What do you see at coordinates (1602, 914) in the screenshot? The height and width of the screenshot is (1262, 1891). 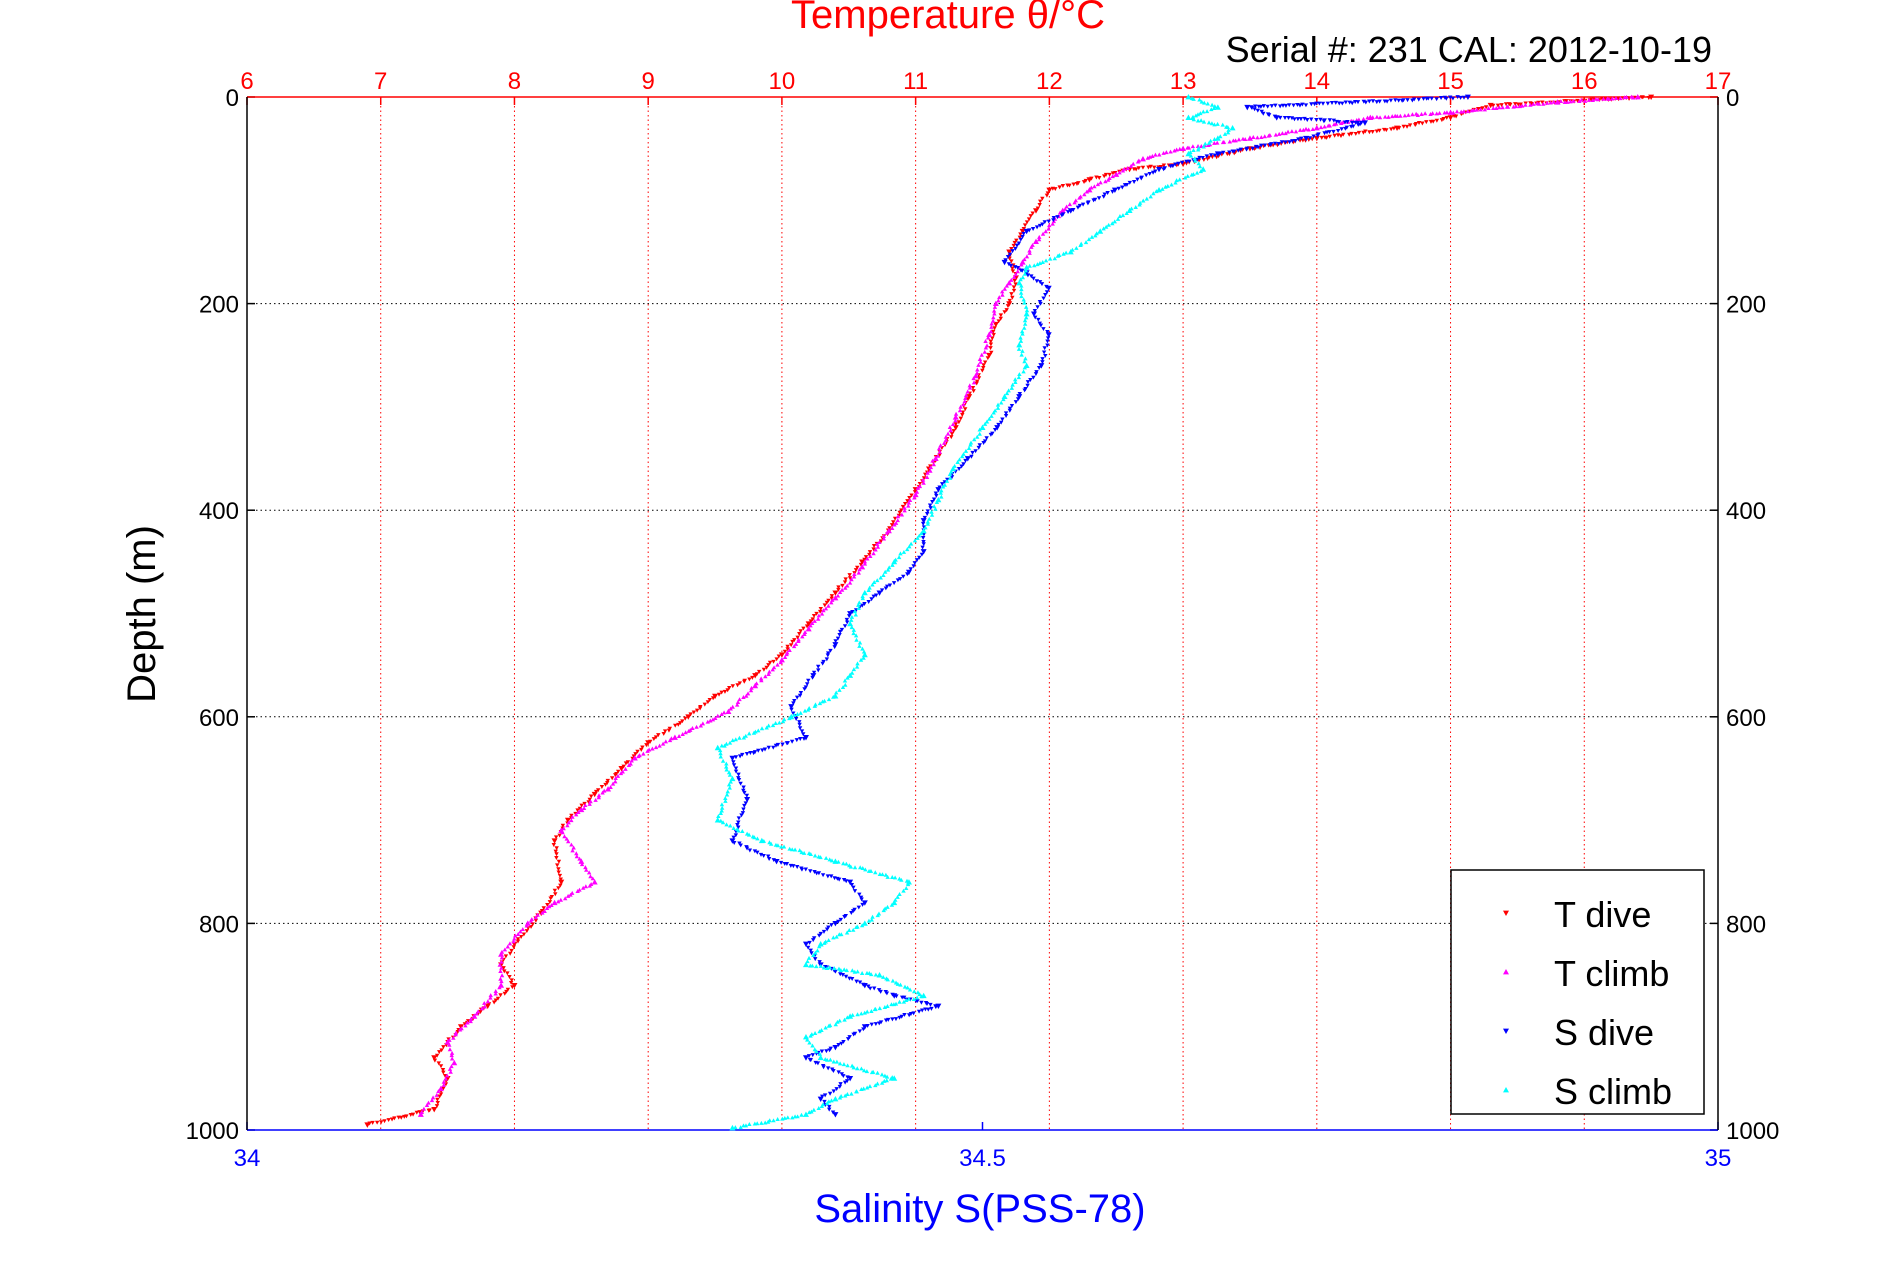 I see `legend-label: T dive` at bounding box center [1602, 914].